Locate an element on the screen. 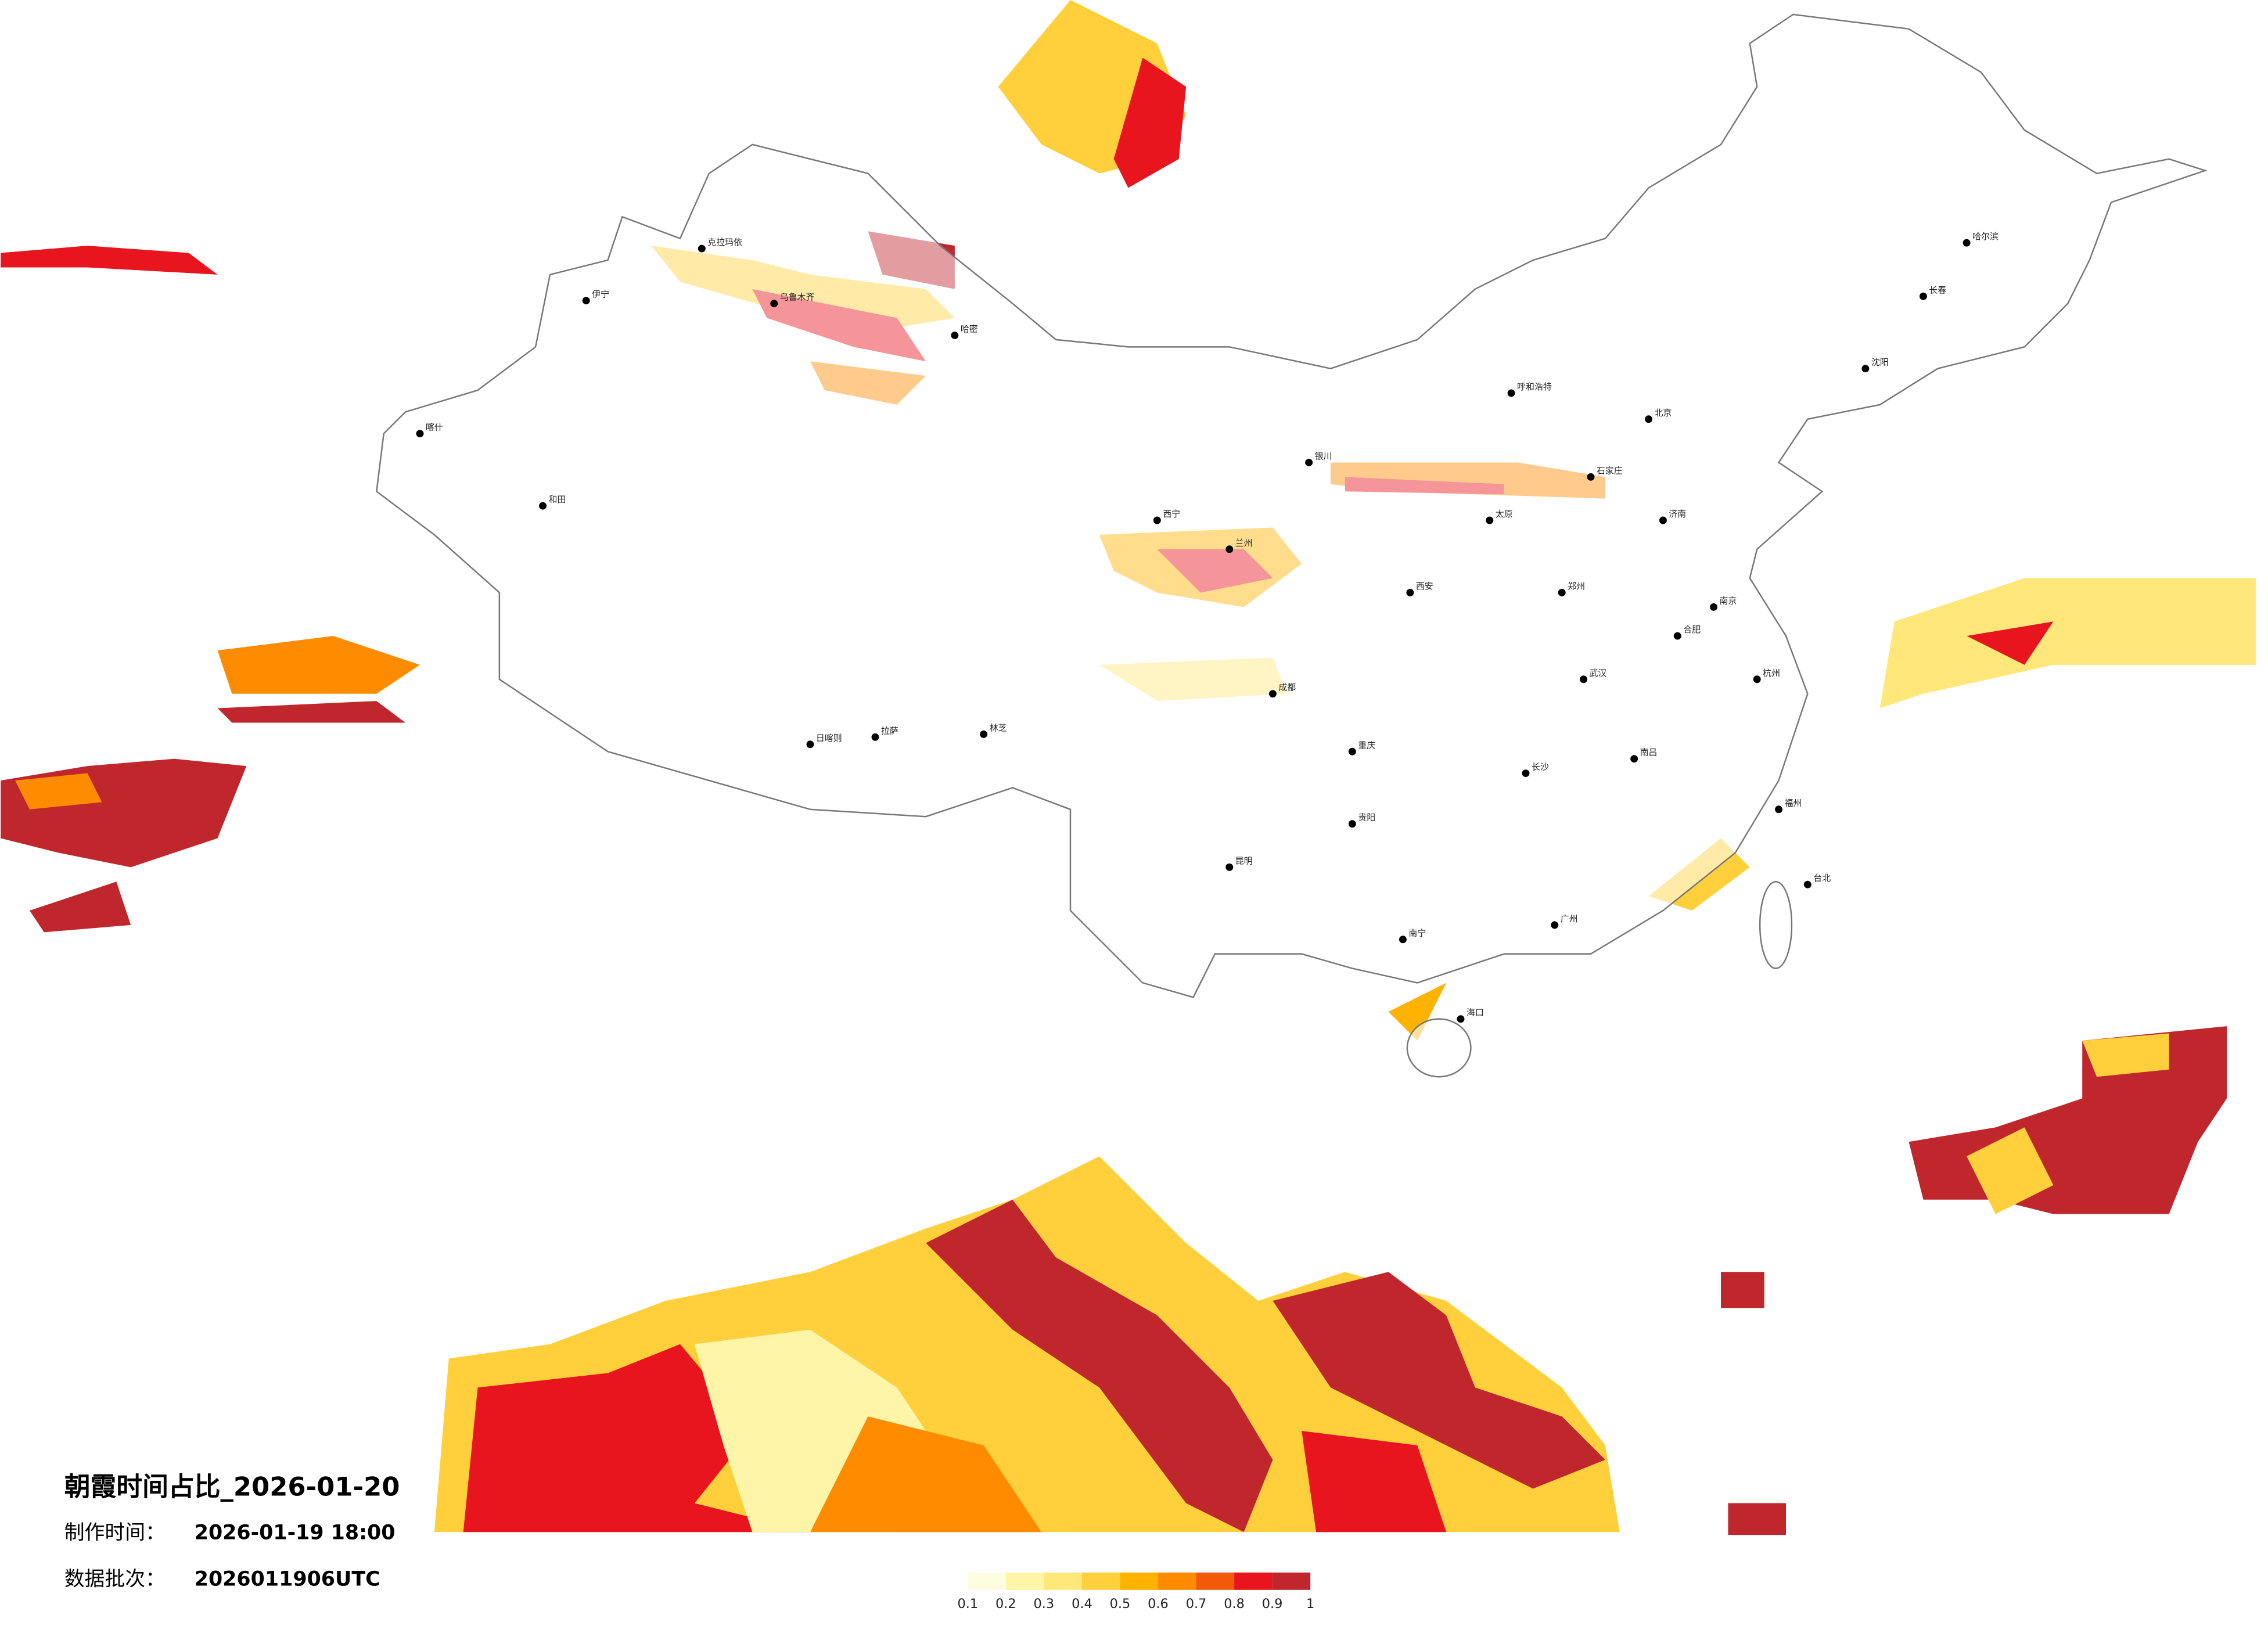 The width and height of the screenshot is (2268, 1626). city-label: 长春 is located at coordinates (1937, 290).